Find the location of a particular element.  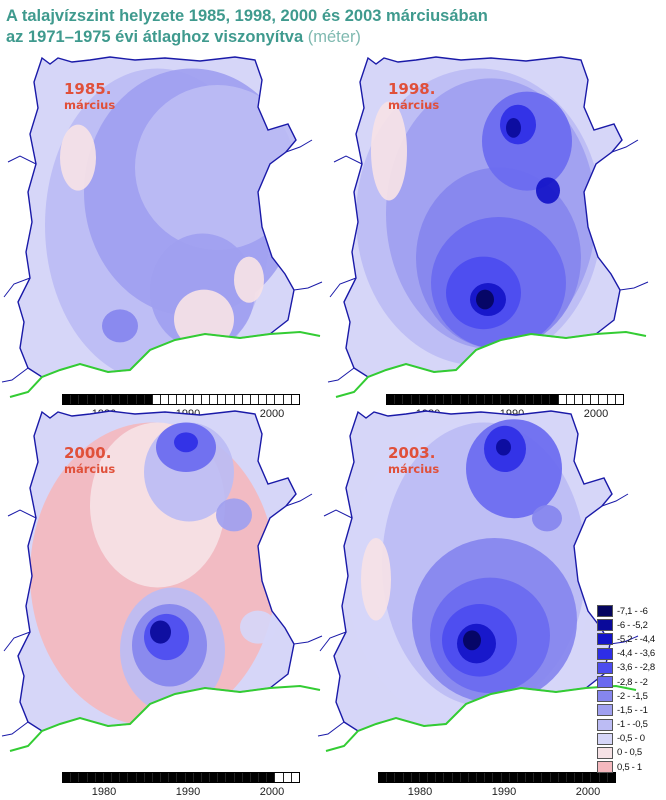

legend-label: -2 - -1,5 is located at coordinates (632, 696).